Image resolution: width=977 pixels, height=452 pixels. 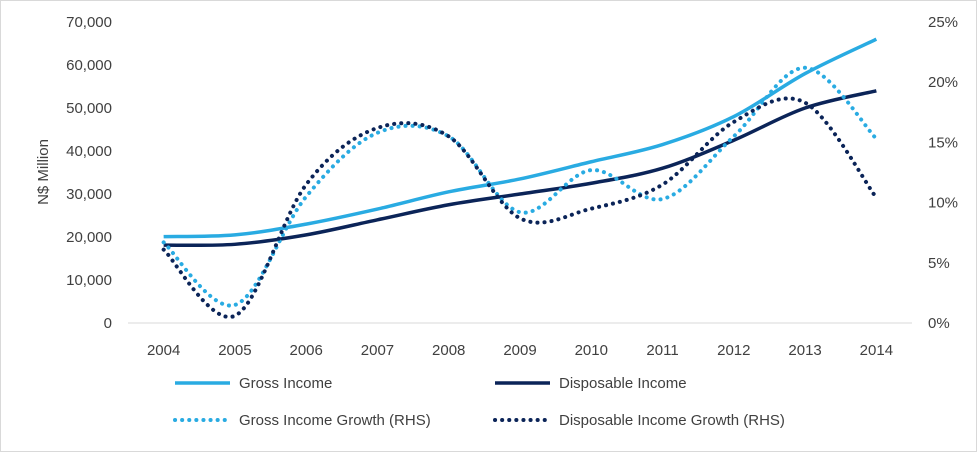 I want to click on legend-item-gross-income: Gross Income, so click(x=253, y=383).